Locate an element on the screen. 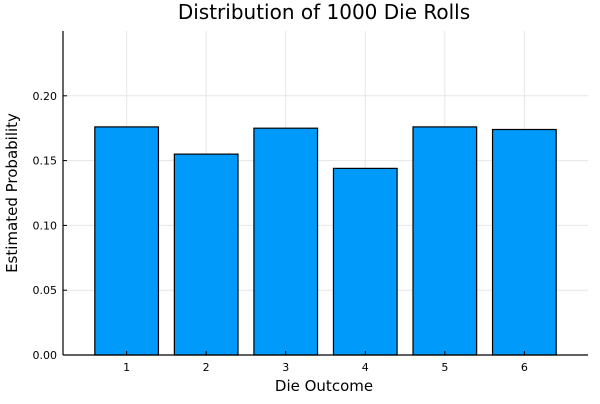 This screenshot has width=600, height=404. y-tick-label: 0.05 is located at coordinates (45, 290).